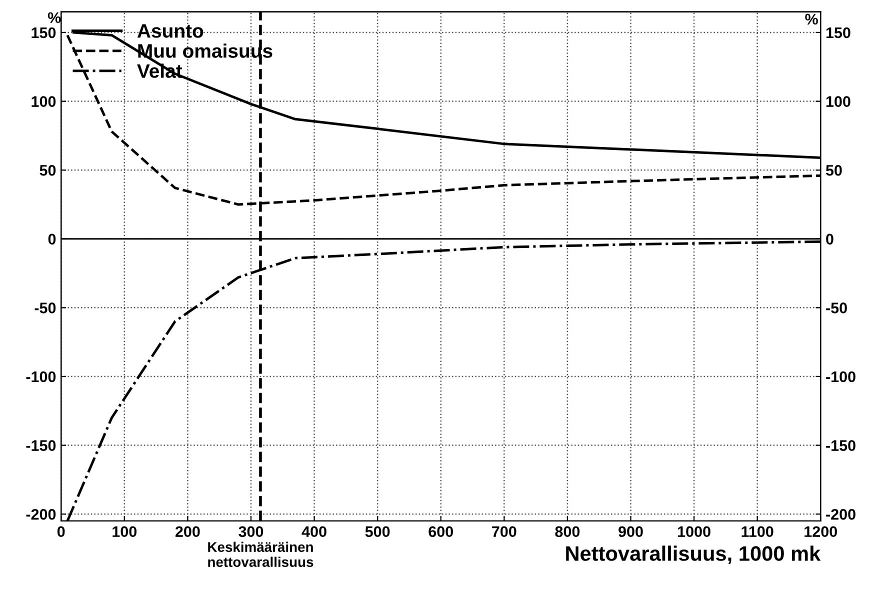 The height and width of the screenshot is (592, 873). What do you see at coordinates (841, 445) in the screenshot?
I see `y2-tick-label: -150` at bounding box center [841, 445].